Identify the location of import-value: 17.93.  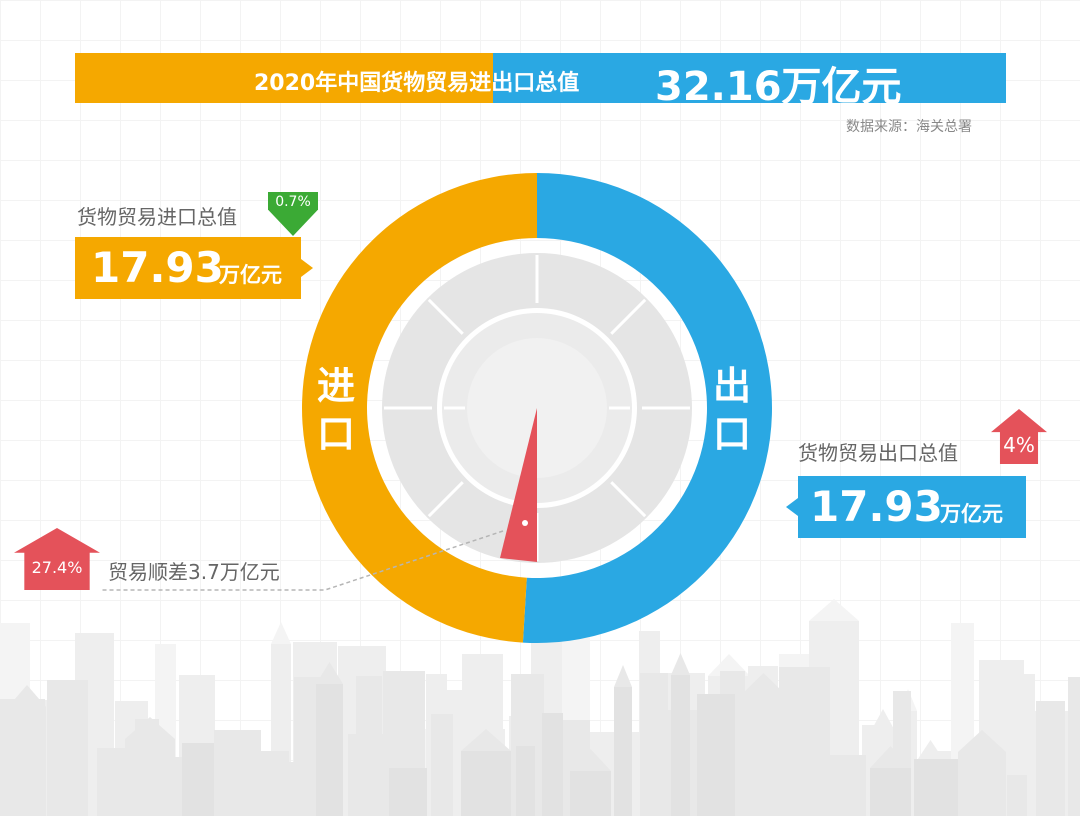
(157, 267).